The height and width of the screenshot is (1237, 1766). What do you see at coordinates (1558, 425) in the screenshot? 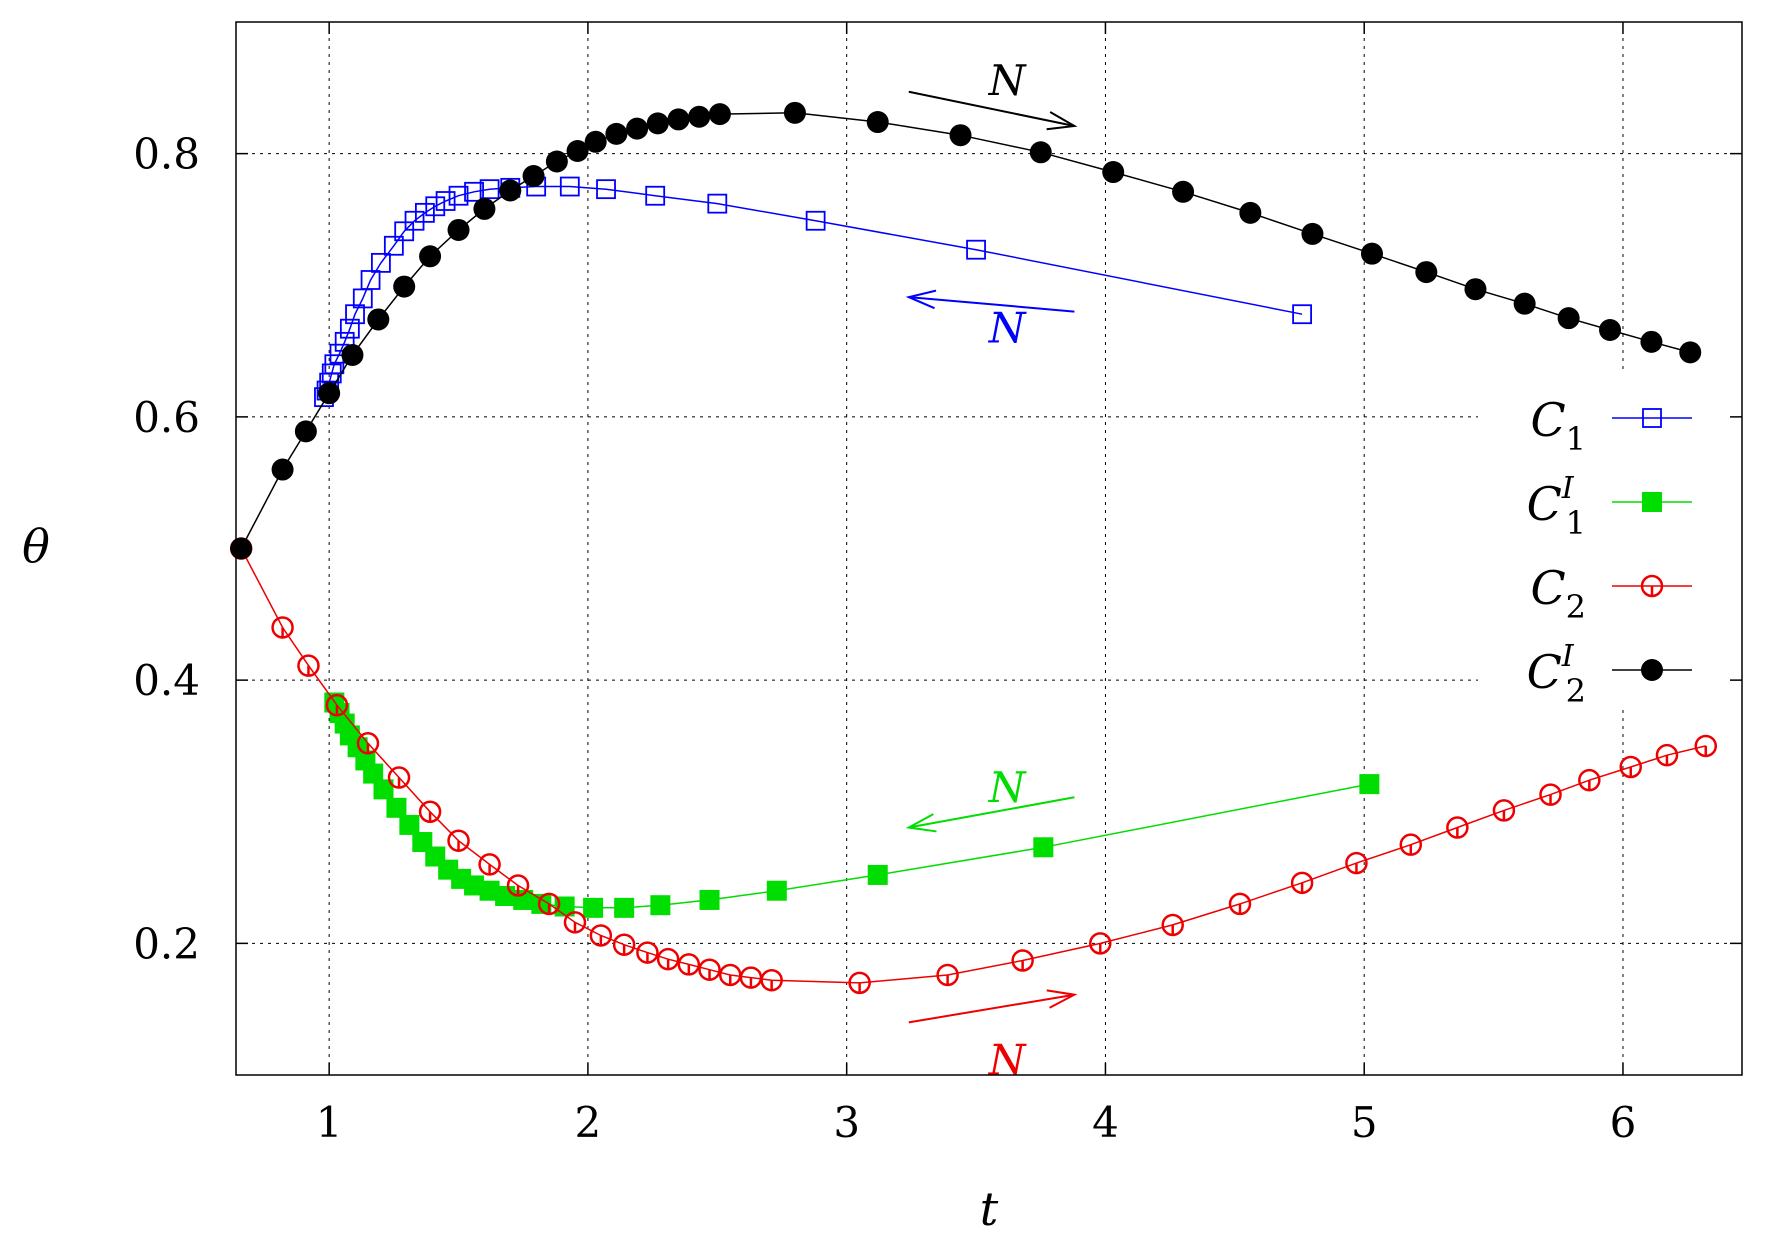
I see `legend-label: C1` at bounding box center [1558, 425].